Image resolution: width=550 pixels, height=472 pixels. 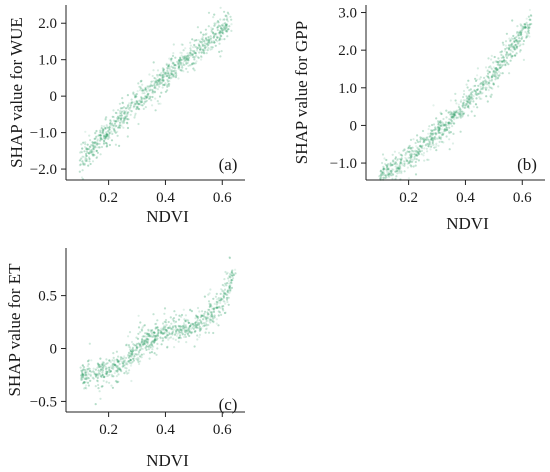 I want to click on y-tick-label: 1.0, so click(x=347, y=89).